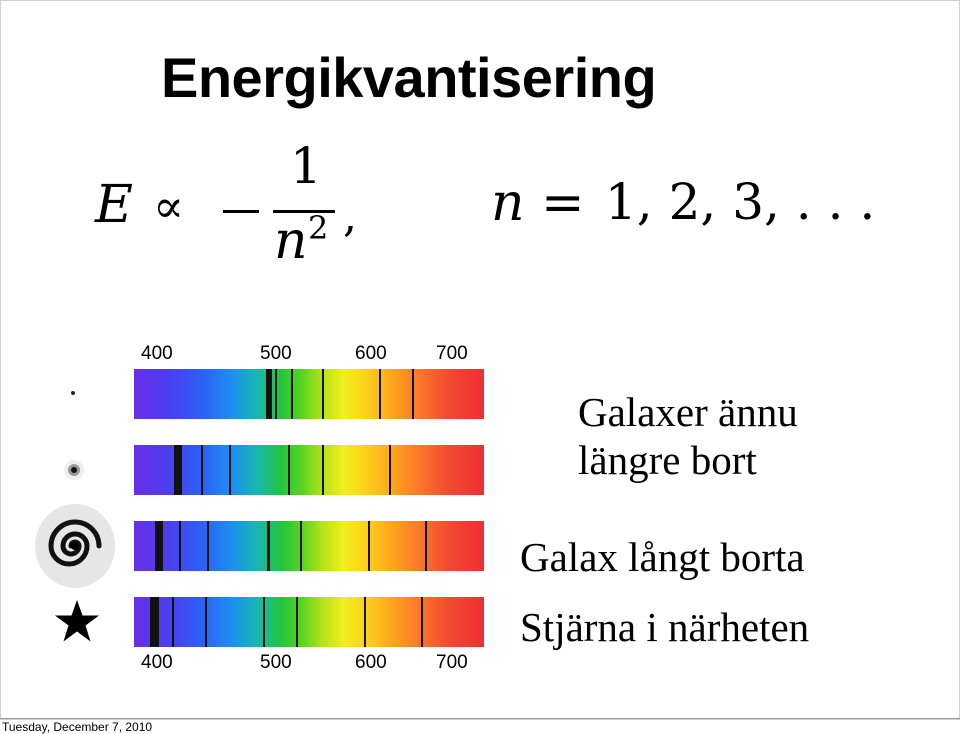 The height and width of the screenshot is (734, 960). Describe the element at coordinates (309, 394) in the screenshot. I see `spectrum-farthest-galaxies` at that location.